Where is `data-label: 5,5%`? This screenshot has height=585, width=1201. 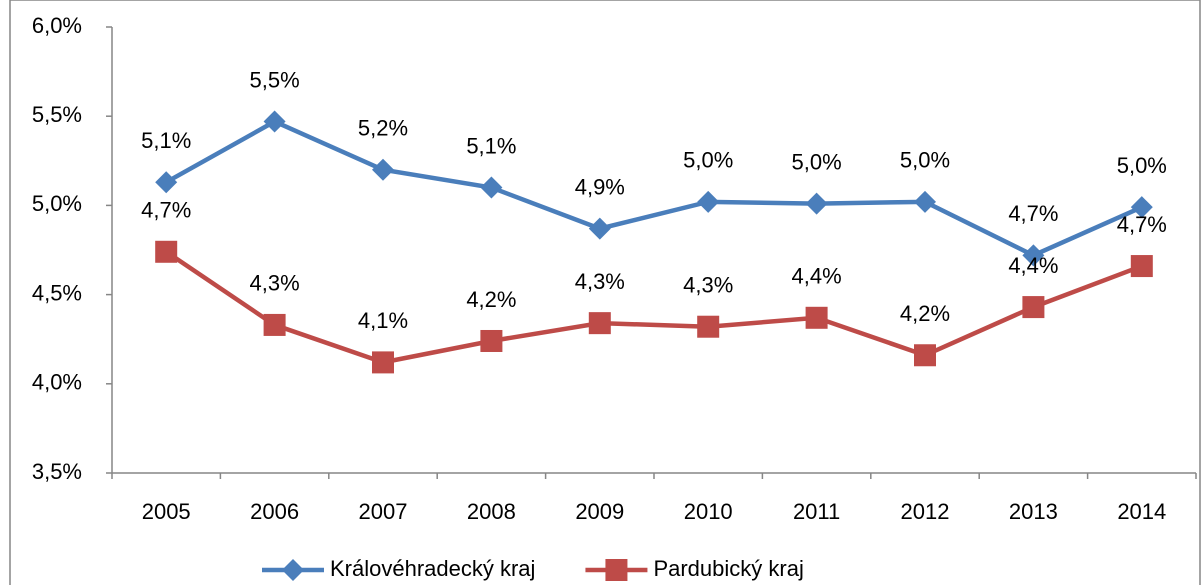 data-label: 5,5% is located at coordinates (275, 79).